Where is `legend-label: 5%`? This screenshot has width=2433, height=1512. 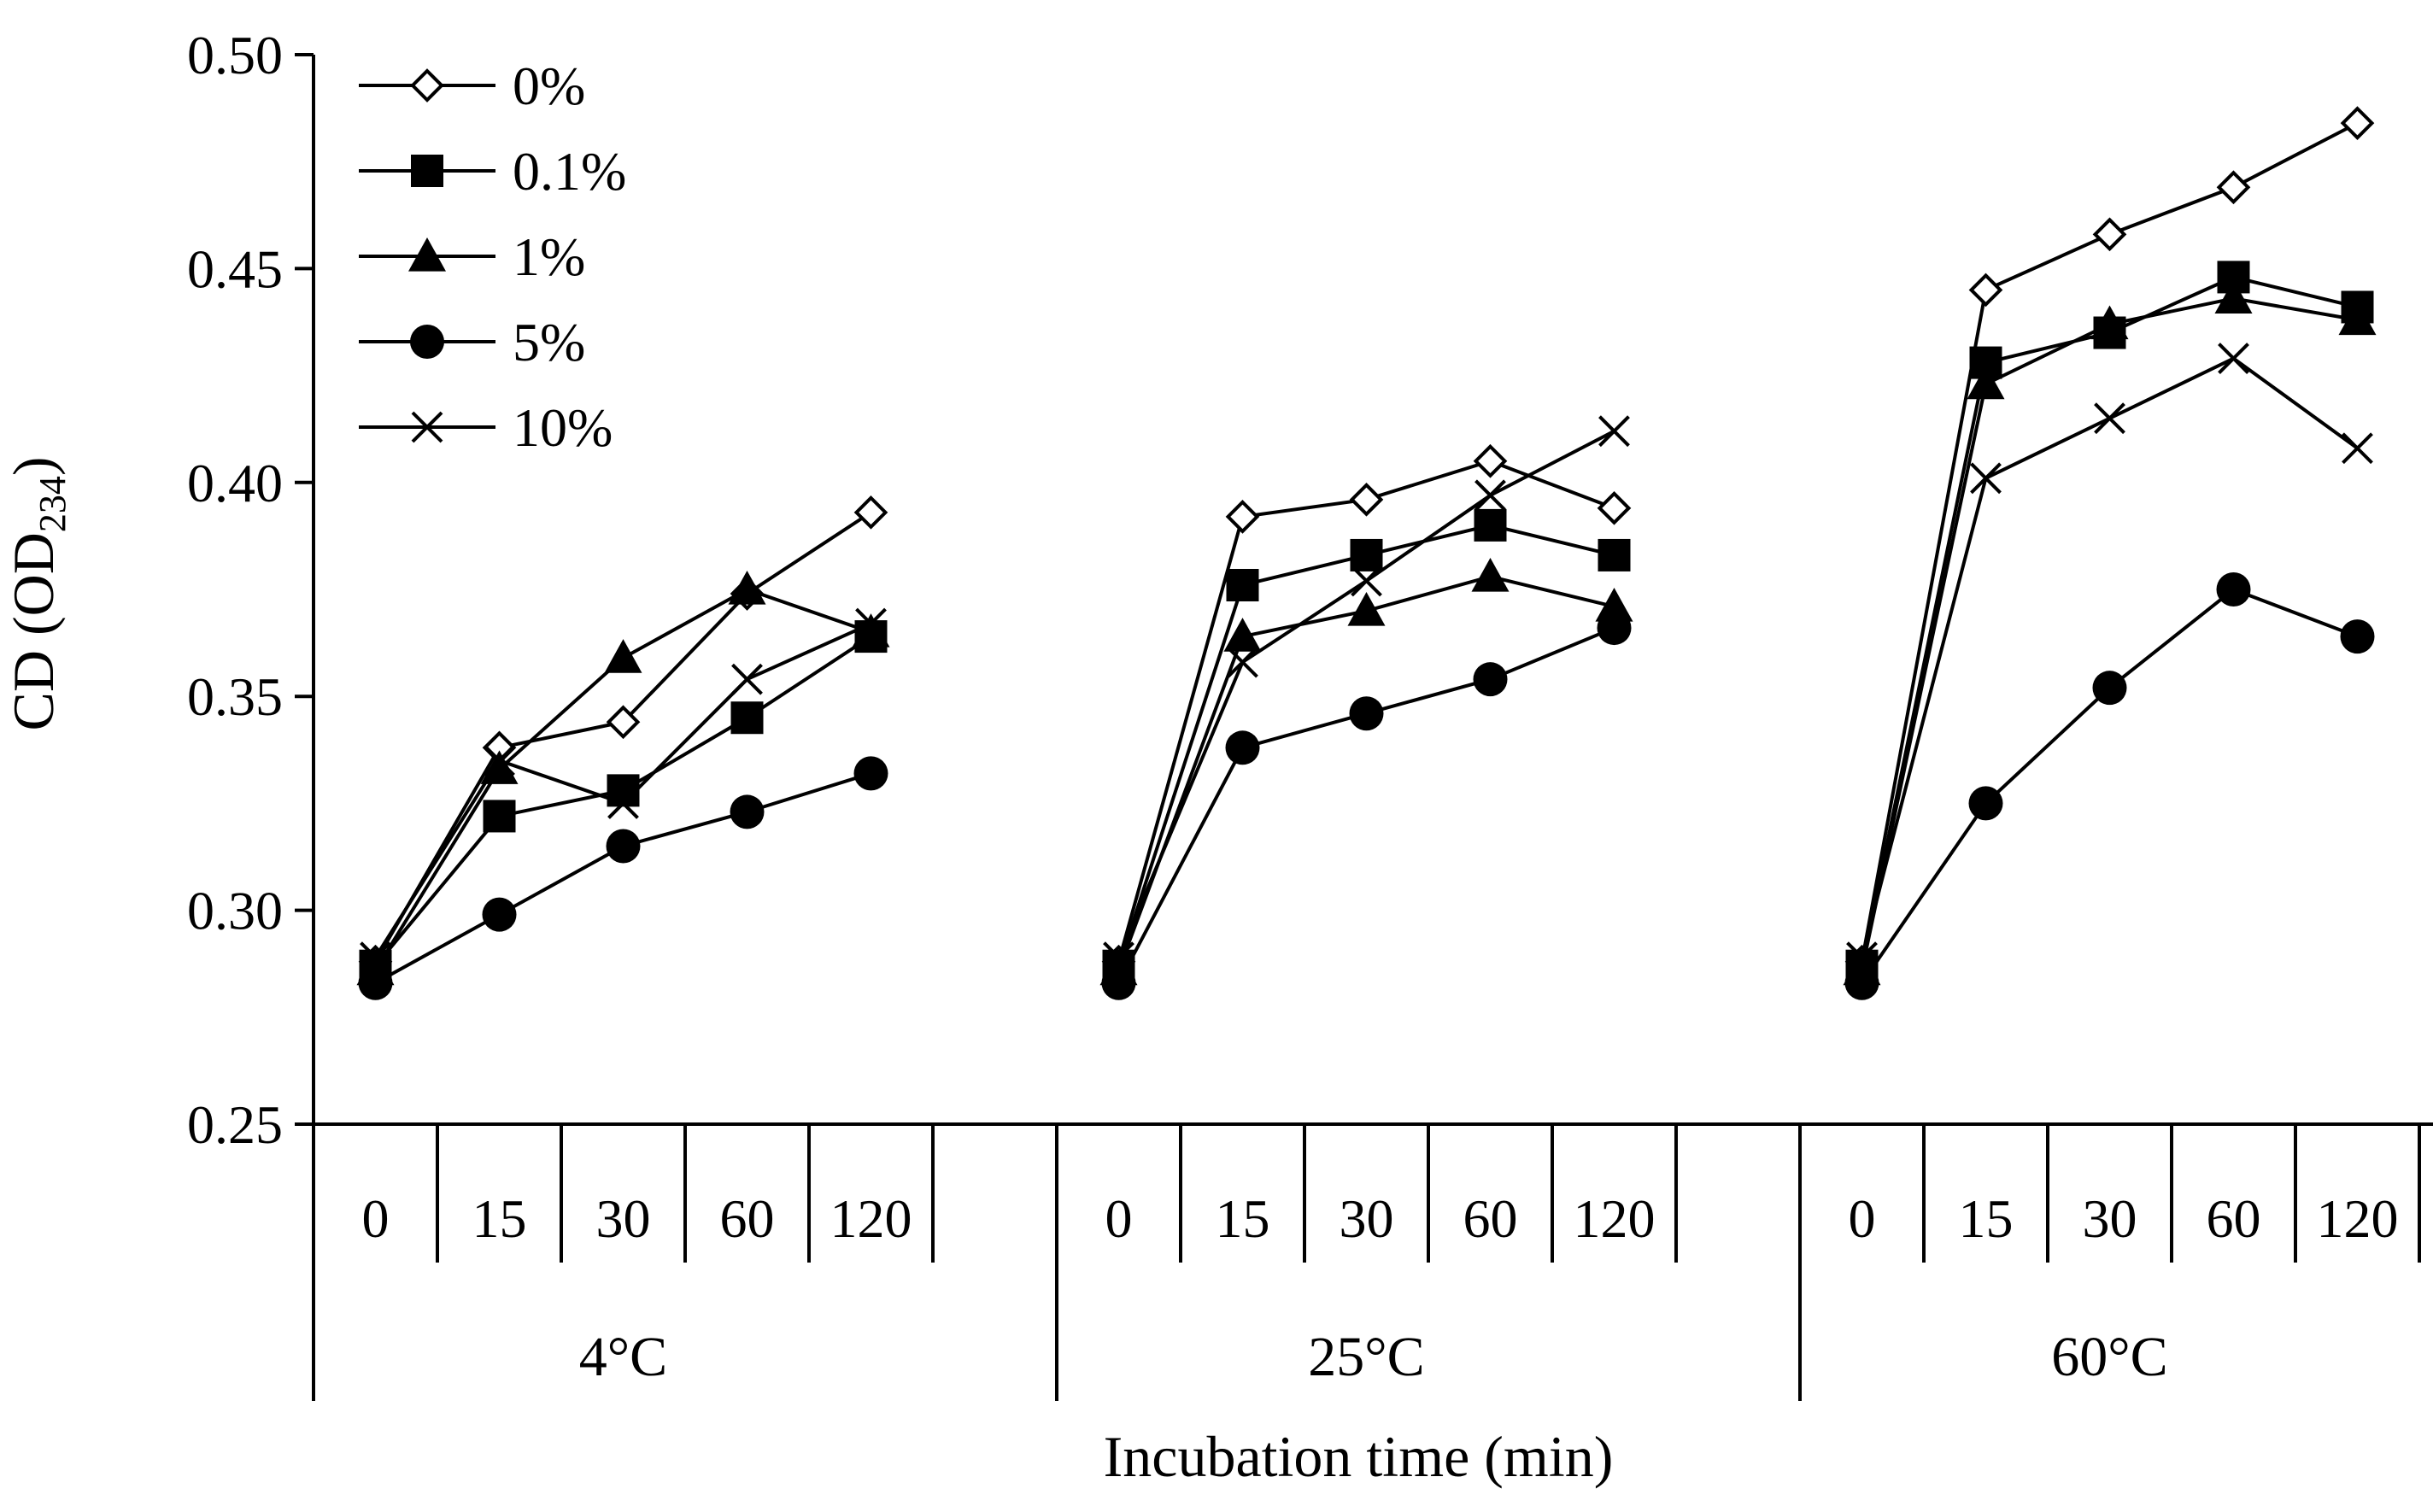
legend-label: 5% is located at coordinates (549, 342).